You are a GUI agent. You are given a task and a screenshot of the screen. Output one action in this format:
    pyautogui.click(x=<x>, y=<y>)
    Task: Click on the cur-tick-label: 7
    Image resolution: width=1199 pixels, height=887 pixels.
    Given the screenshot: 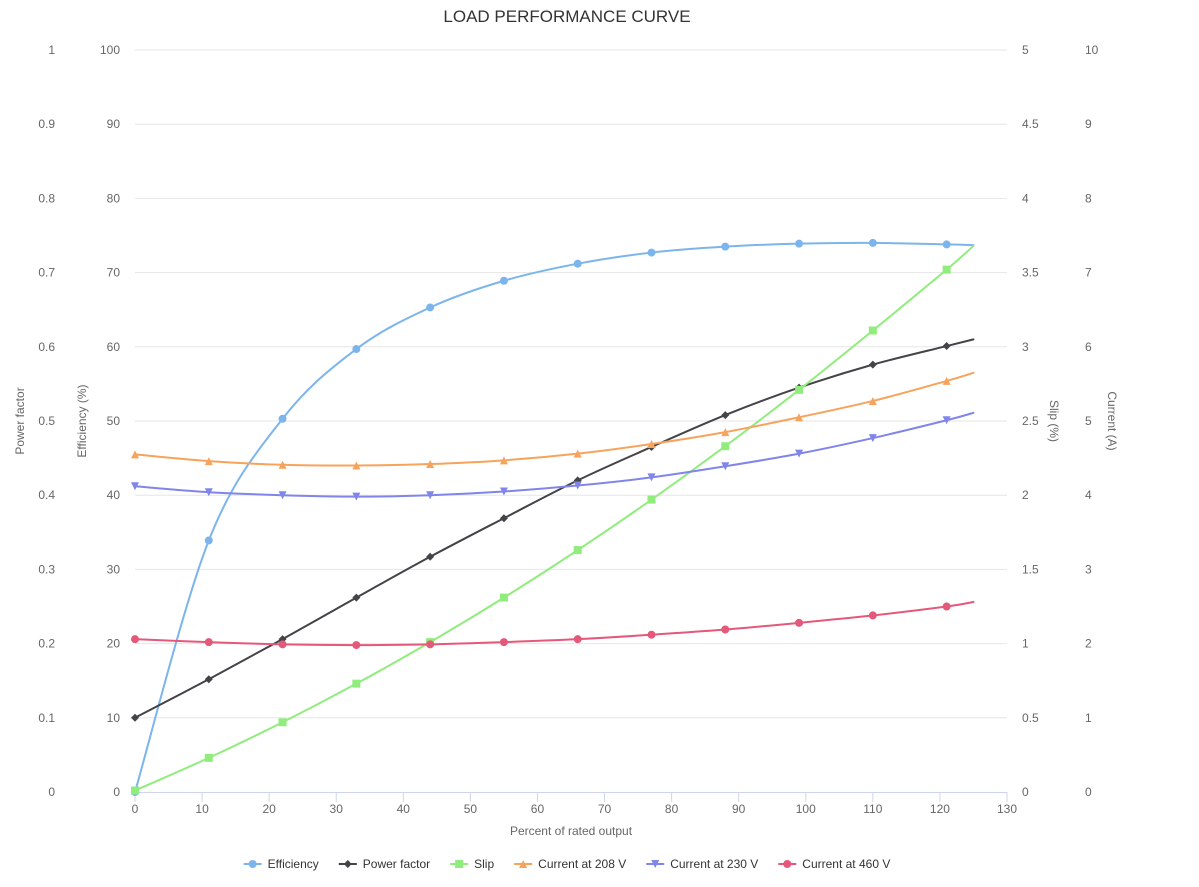 What is the action you would take?
    pyautogui.click(x=1088, y=273)
    